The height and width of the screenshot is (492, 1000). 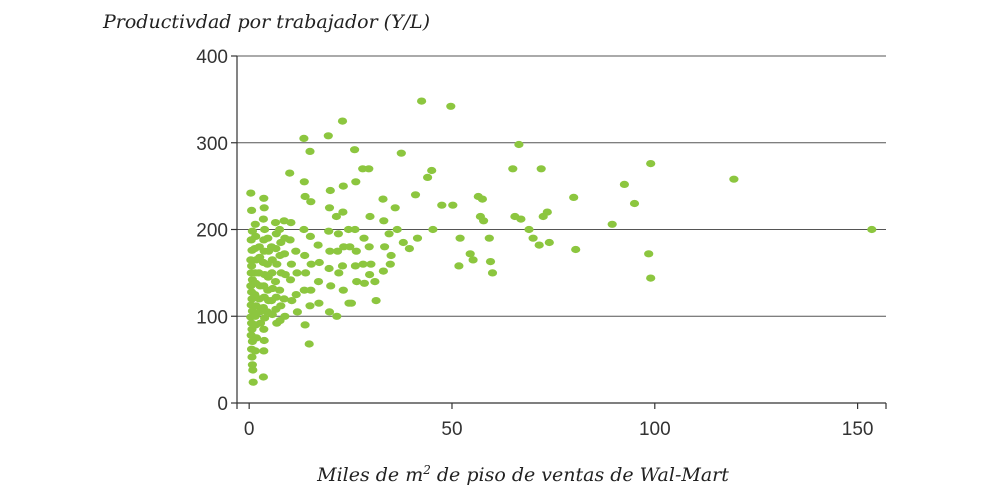 I want to click on y-tick-label-0: 0, so click(x=222, y=404).